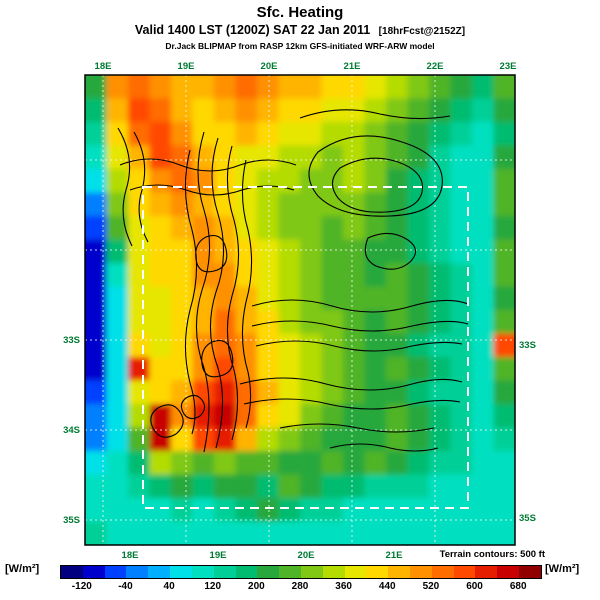 This screenshot has width=600, height=600. I want to click on lon-label-bottom: 21E, so click(394, 555).